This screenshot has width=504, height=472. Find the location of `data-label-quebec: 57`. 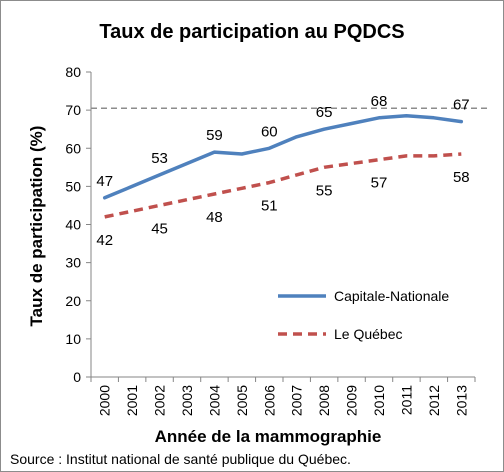

data-label-quebec: 57 is located at coordinates (379, 183).